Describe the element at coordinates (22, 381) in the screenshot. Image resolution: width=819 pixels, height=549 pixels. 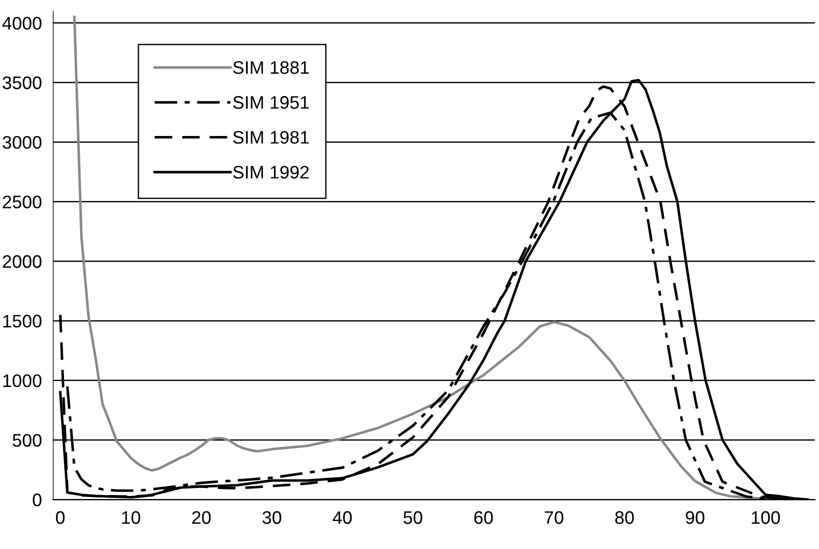
I see `y-tick-label: 1000` at that location.